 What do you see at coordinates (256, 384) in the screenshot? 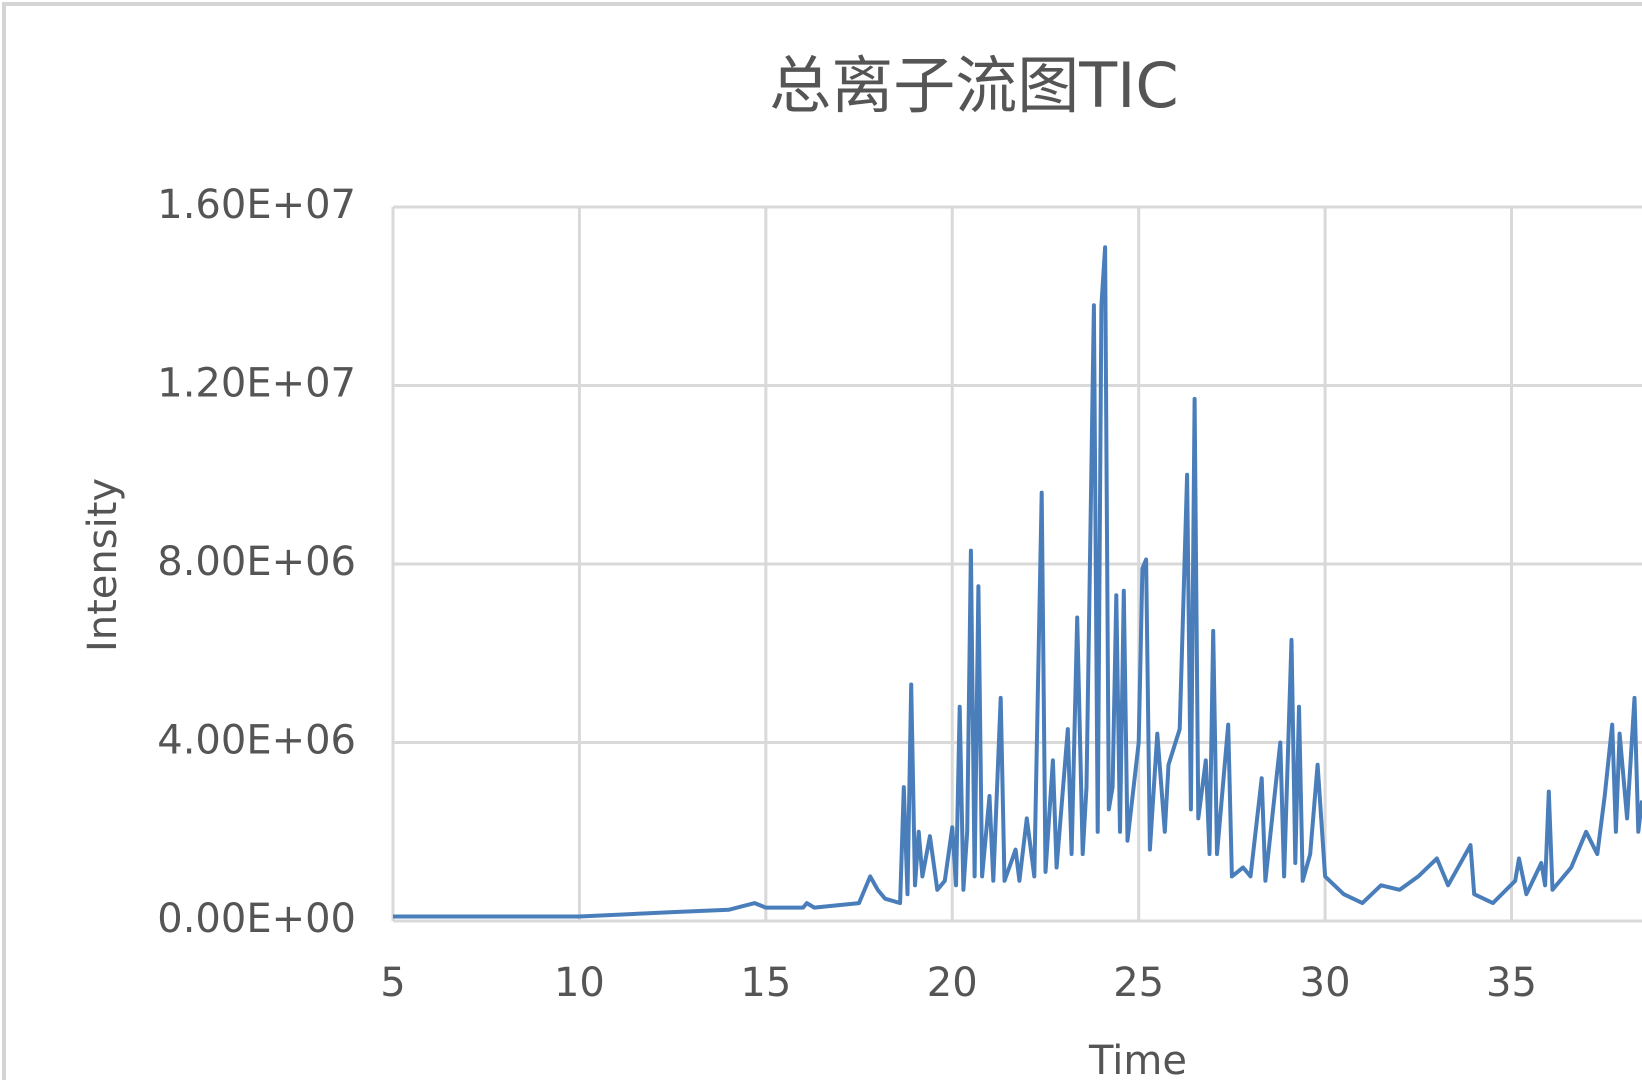
I see `y-tick-label: 1.20E+07` at bounding box center [256, 384].